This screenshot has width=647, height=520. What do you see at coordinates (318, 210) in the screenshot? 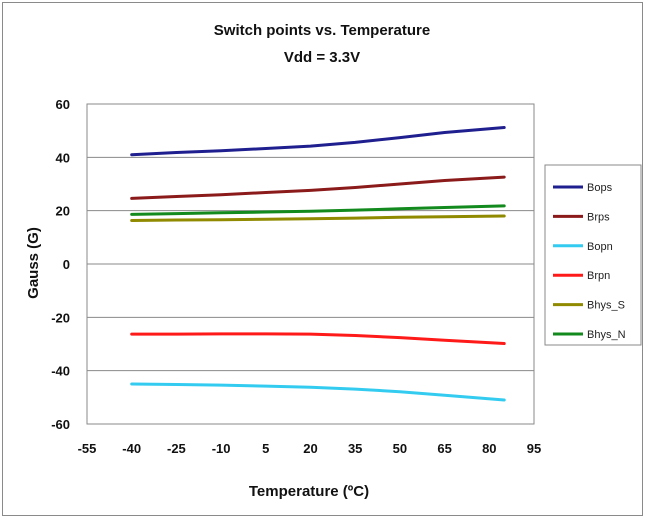
I see `series-line-bhys-n` at bounding box center [318, 210].